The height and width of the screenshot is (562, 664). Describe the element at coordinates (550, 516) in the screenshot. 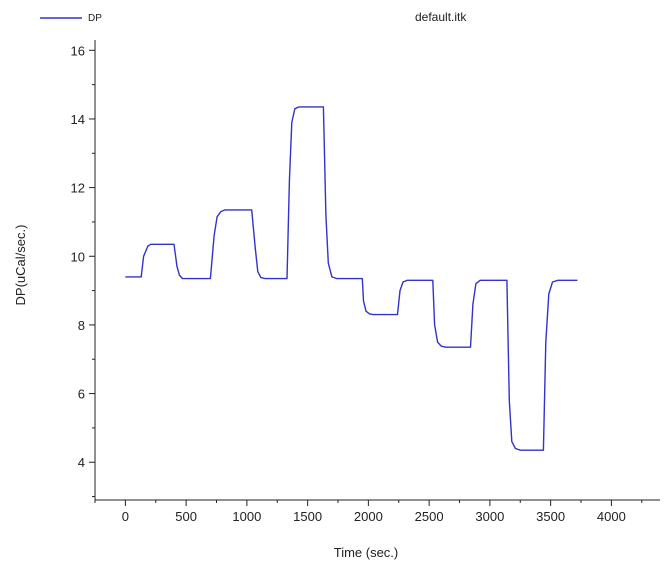

I see `x-tick-label: 3500` at that location.